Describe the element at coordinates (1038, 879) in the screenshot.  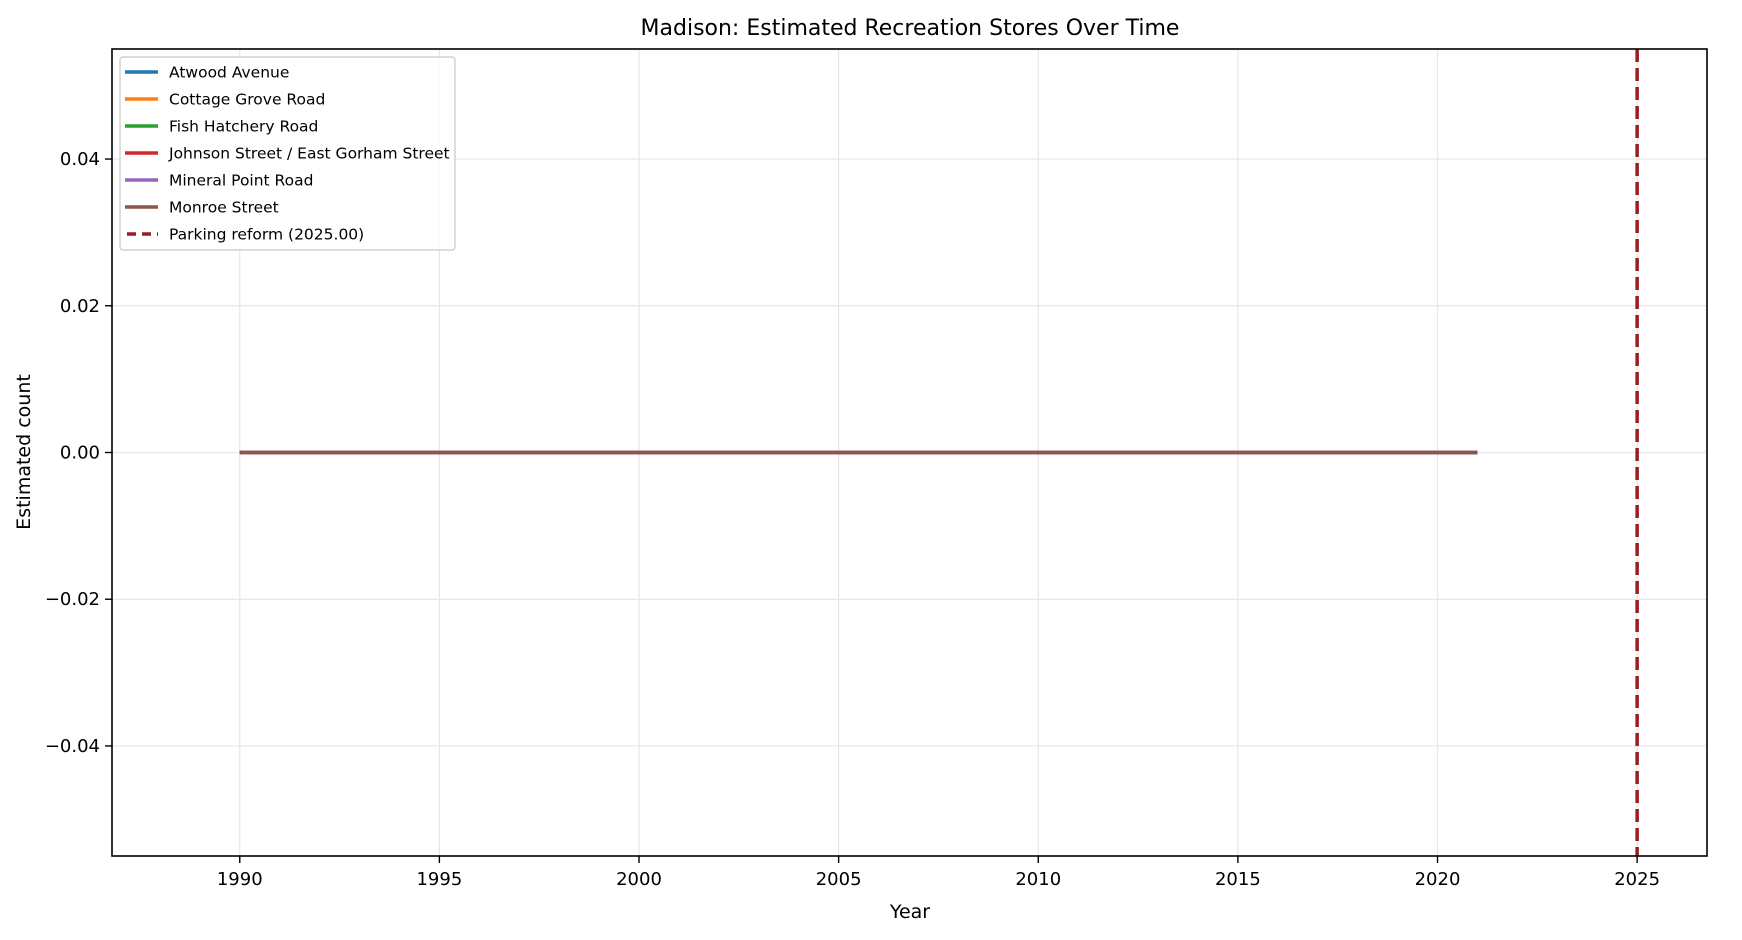
I see `x-tick-label: 2010` at that location.